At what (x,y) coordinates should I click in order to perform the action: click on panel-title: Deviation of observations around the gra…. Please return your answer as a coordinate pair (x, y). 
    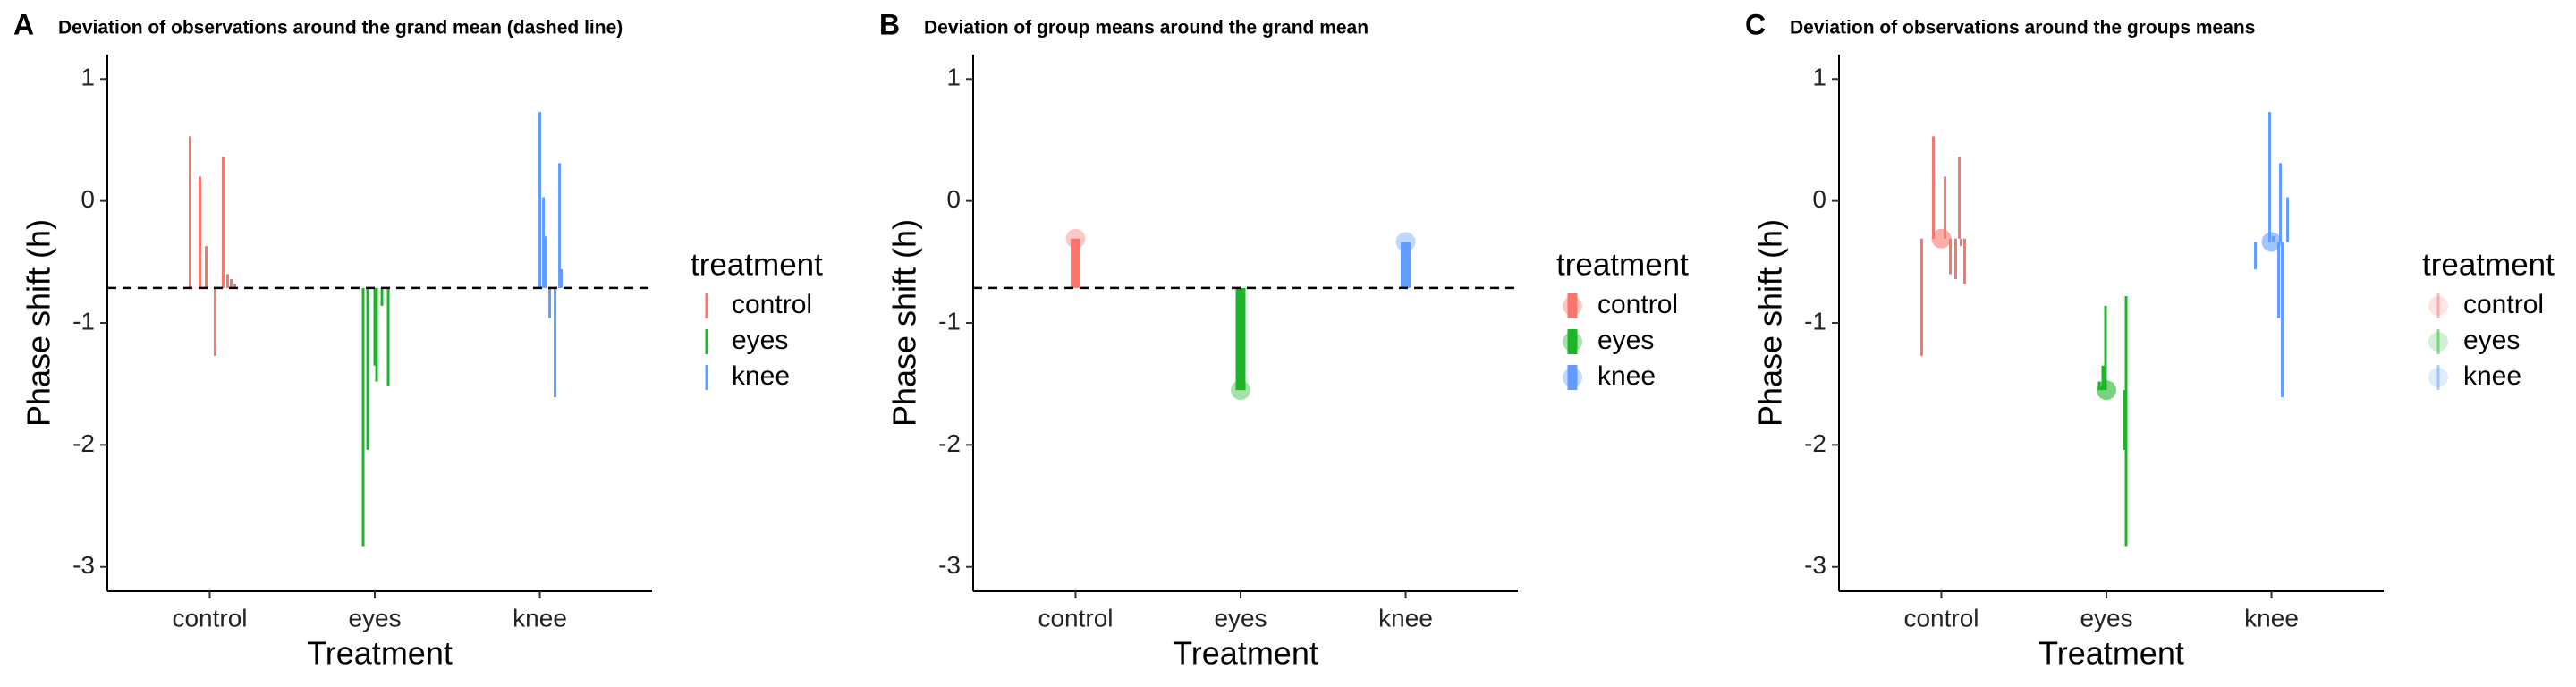
    Looking at the image, I should click on (340, 28).